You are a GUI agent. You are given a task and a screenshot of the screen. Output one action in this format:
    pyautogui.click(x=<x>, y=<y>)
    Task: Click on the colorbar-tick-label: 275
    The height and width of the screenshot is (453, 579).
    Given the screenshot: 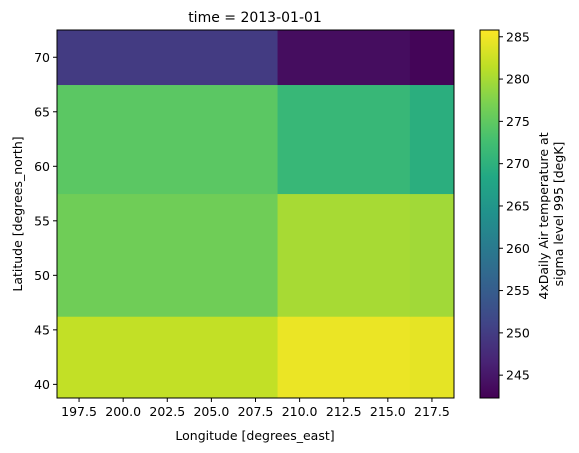 What is the action you would take?
    pyautogui.click(x=518, y=121)
    